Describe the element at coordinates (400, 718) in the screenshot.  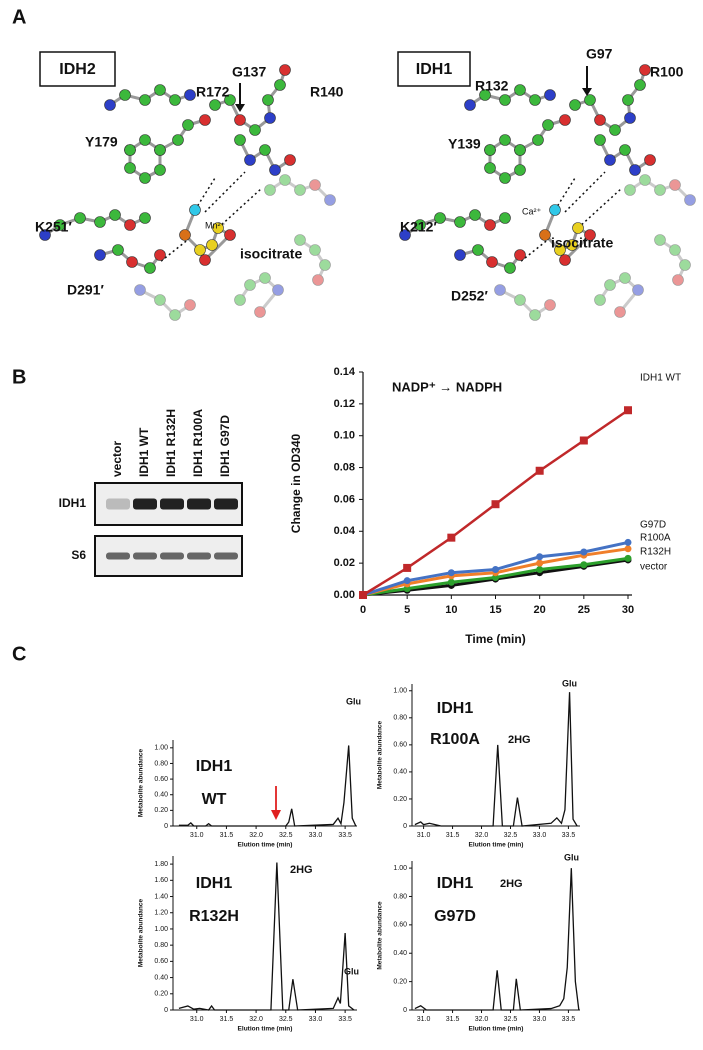
I see `y-tick-label: 0.80` at that location.